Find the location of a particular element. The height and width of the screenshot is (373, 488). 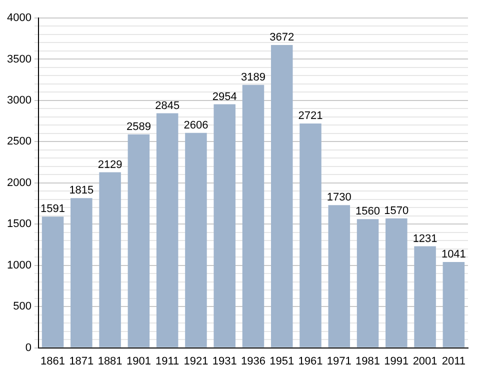

y-tick-label: 0 is located at coordinates (28, 348).